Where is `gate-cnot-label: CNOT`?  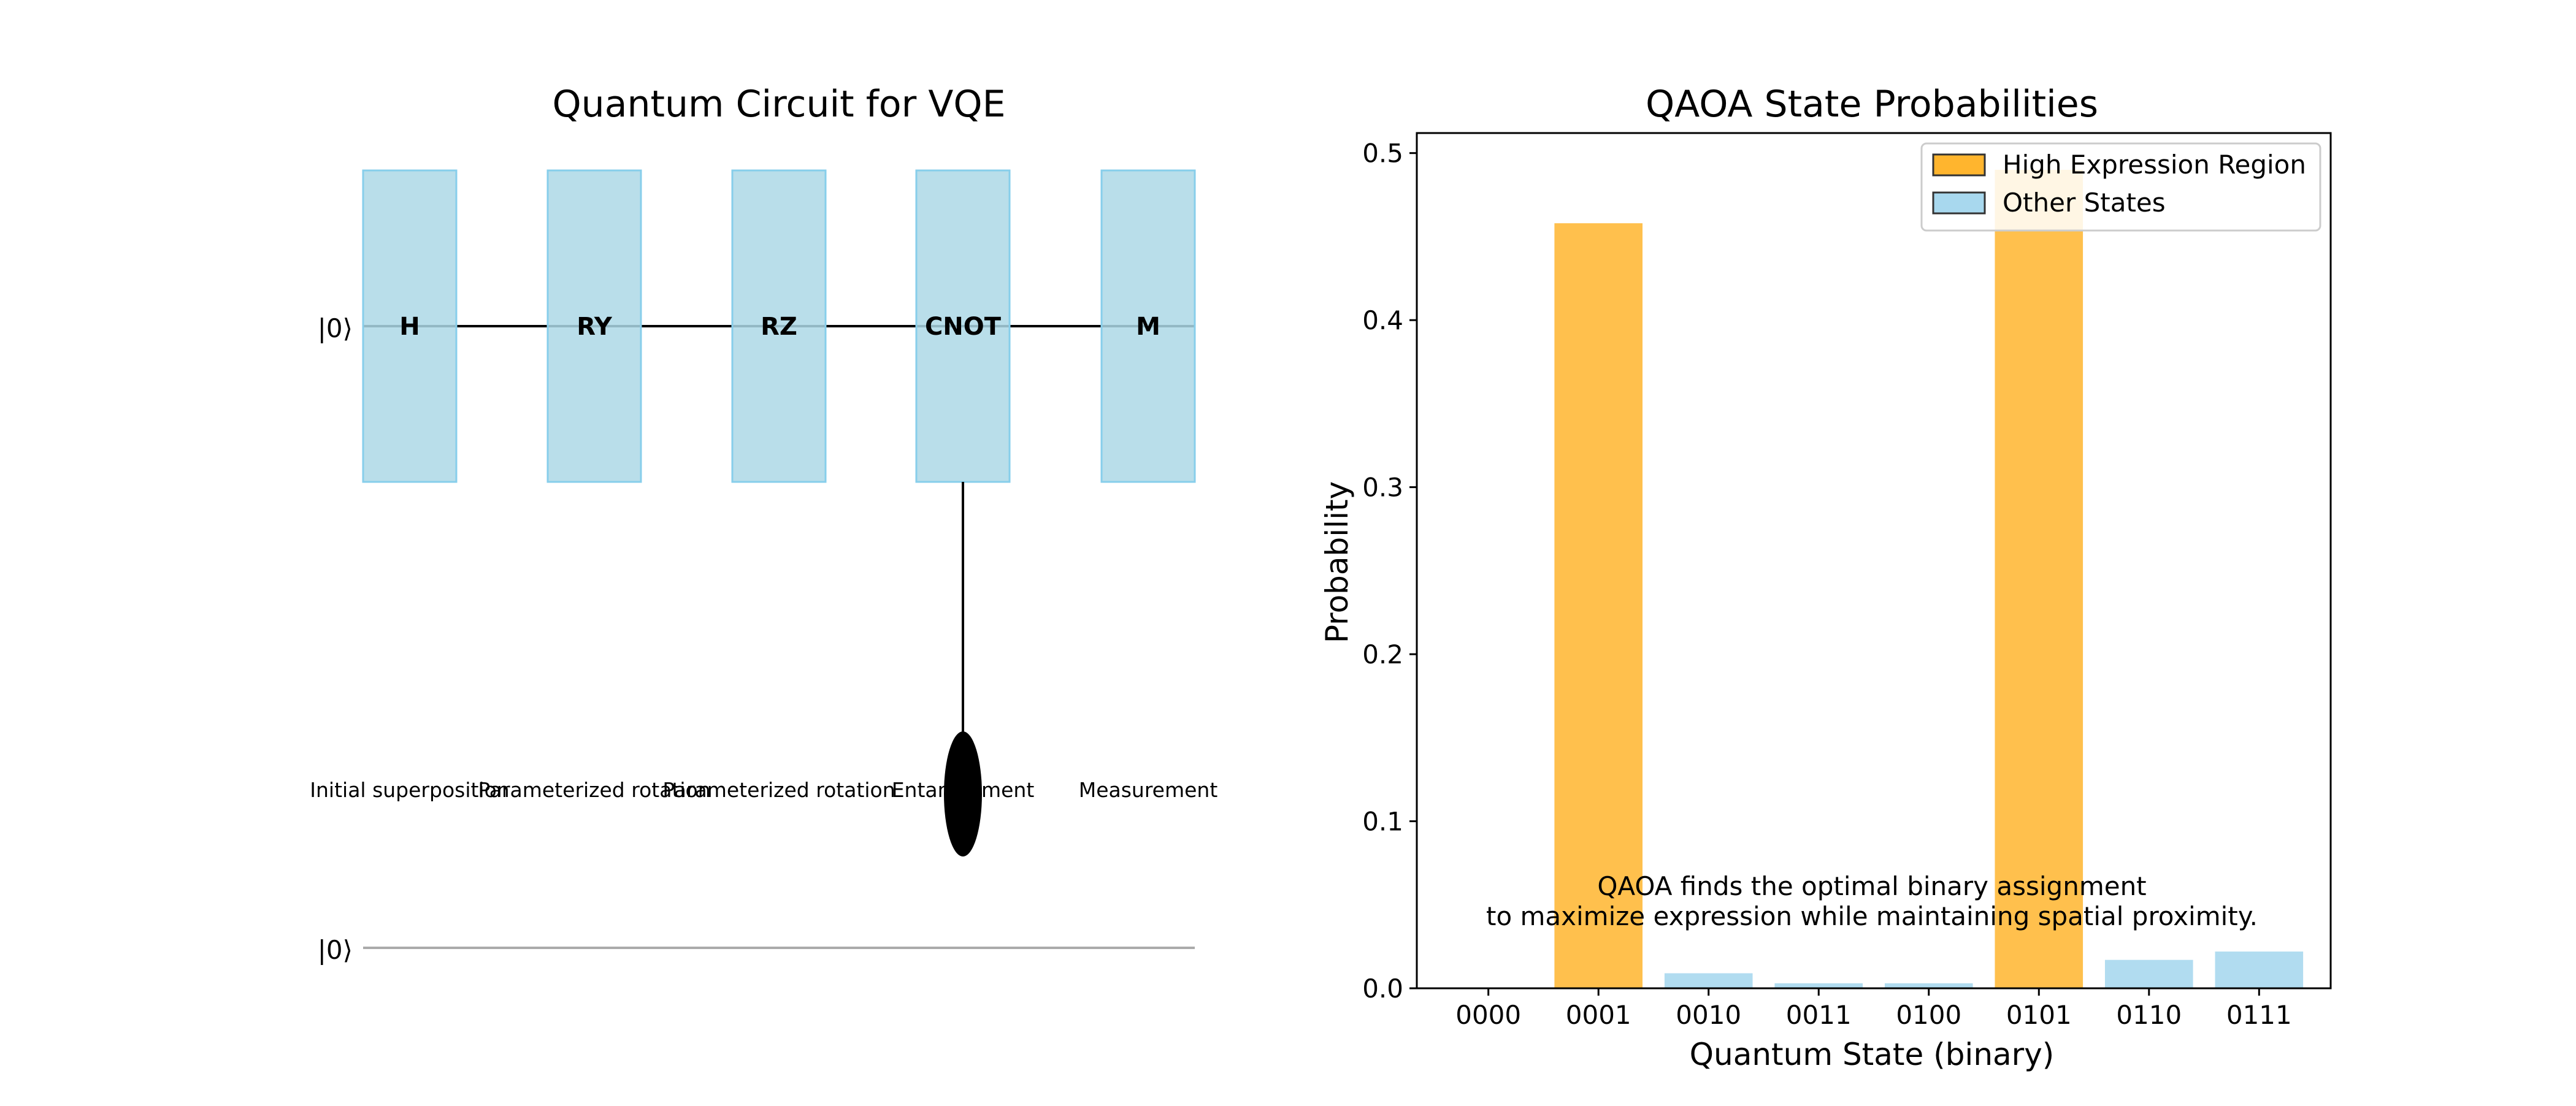 gate-cnot-label: CNOT is located at coordinates (963, 327).